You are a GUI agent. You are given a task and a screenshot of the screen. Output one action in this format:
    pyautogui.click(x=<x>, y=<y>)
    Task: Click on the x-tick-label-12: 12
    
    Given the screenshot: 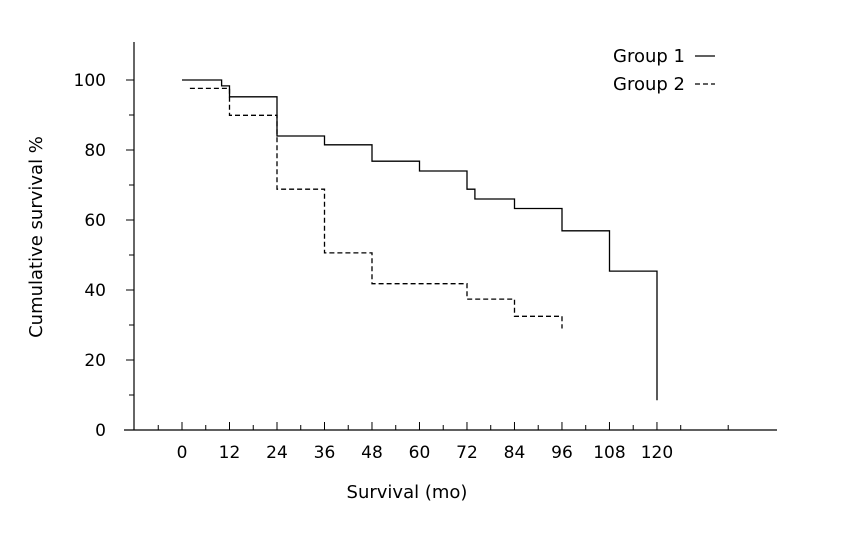 What is the action you would take?
    pyautogui.click(x=230, y=453)
    